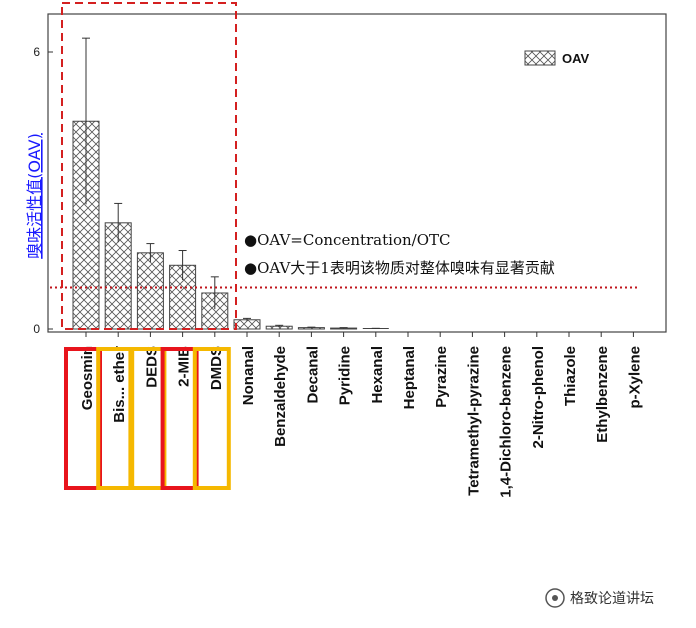  What do you see at coordinates (184, 366) in the screenshot?
I see `x-tick-label: 2-MIB` at bounding box center [184, 366].